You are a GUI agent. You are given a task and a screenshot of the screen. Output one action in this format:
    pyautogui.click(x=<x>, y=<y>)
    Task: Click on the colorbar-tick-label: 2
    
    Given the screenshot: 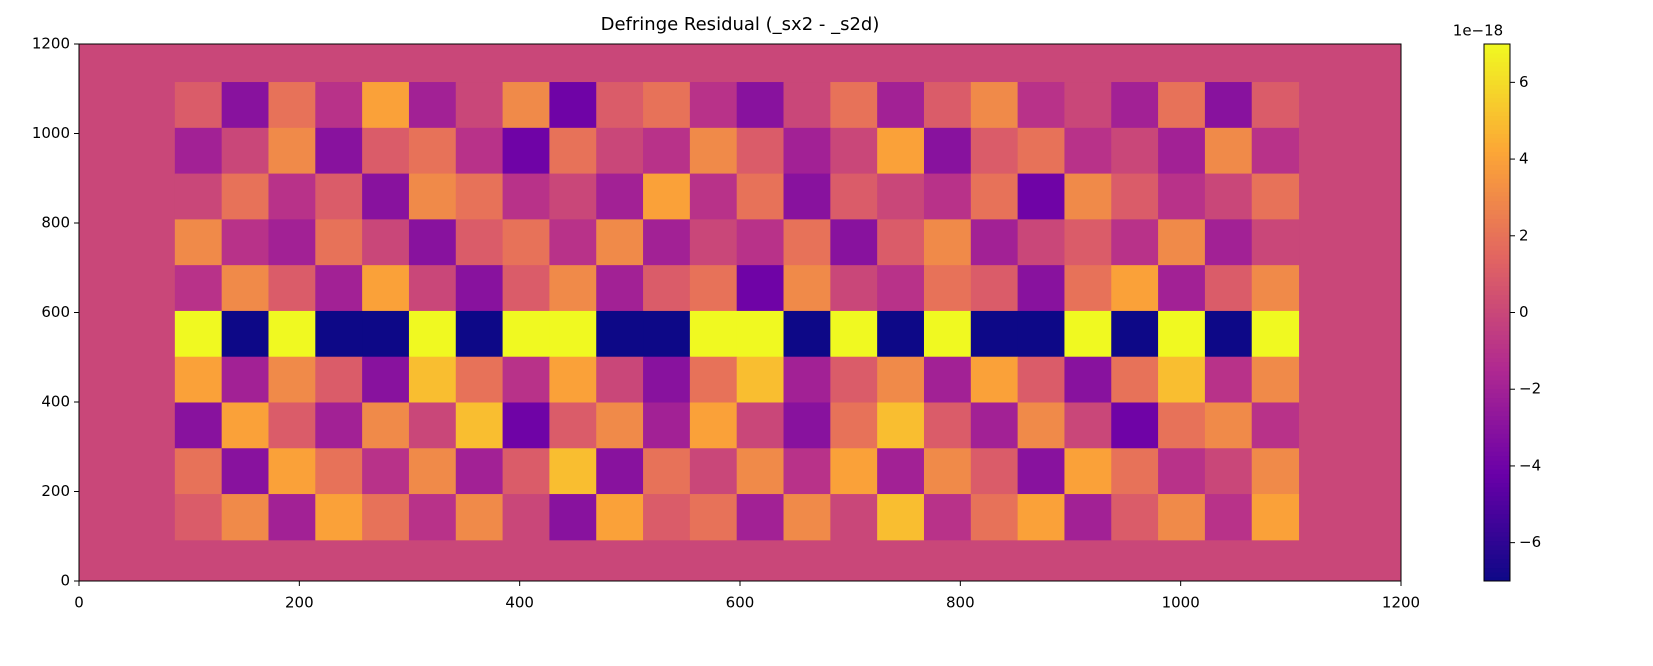 What is the action you would take?
    pyautogui.click(x=1524, y=235)
    